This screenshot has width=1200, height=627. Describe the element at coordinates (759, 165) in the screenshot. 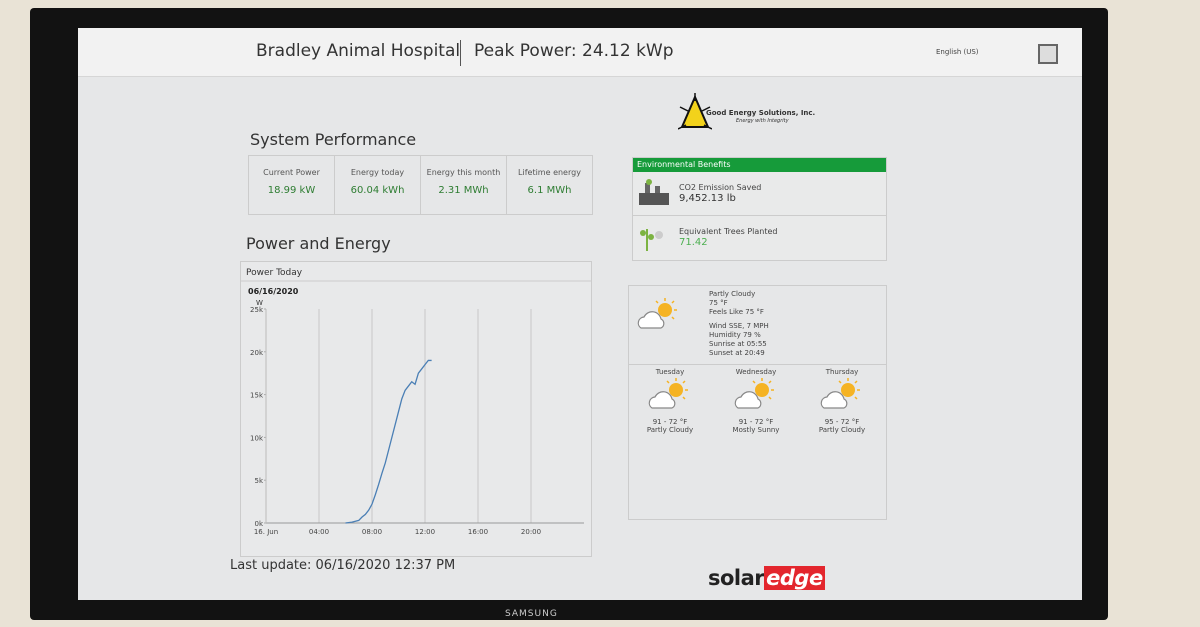

I see `panel-header: Environmental Benefits` at that location.